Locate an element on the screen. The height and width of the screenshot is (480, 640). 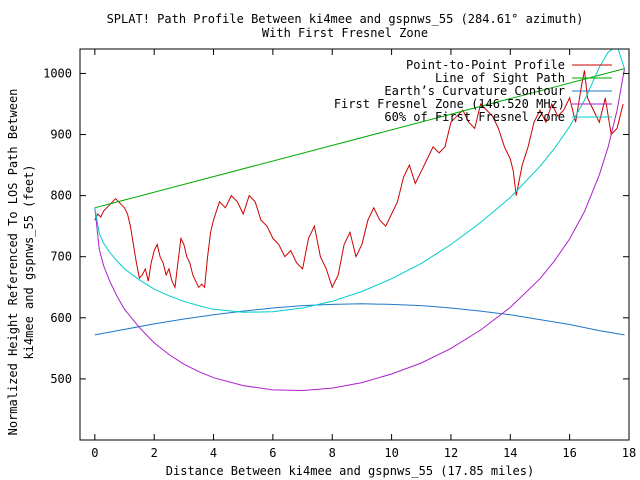
y-axis-label-line2: ki4mee and gspnws_55 (feet) is located at coordinates (29, 261).